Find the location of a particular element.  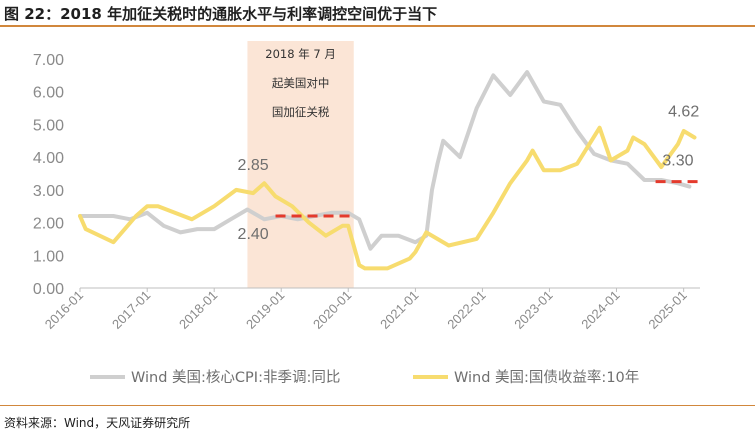

x-tick-label: 2019-01 is located at coordinates (265, 310).